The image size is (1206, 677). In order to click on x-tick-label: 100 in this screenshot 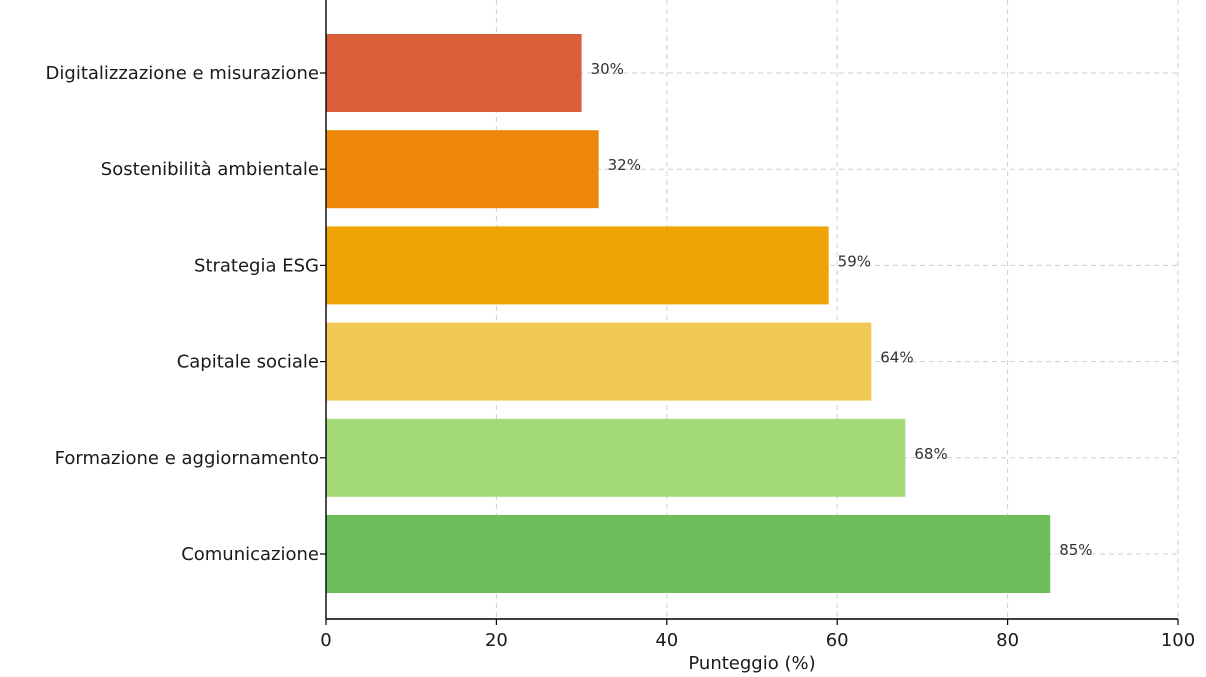, I will do `click(1178, 640)`.